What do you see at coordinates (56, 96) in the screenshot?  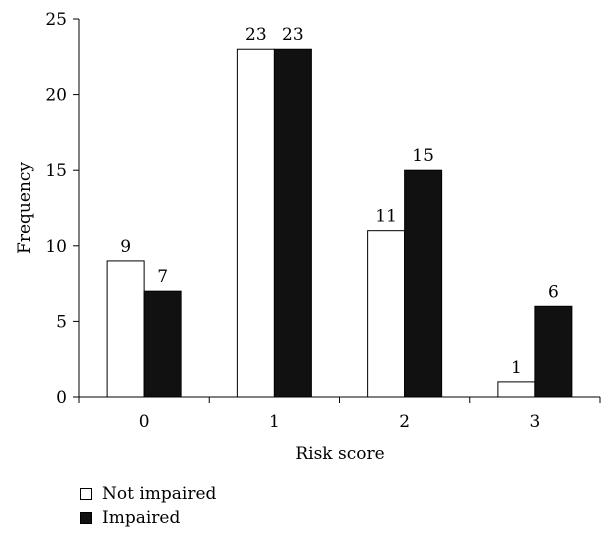 I see `y-tick-label: 20` at bounding box center [56, 96].